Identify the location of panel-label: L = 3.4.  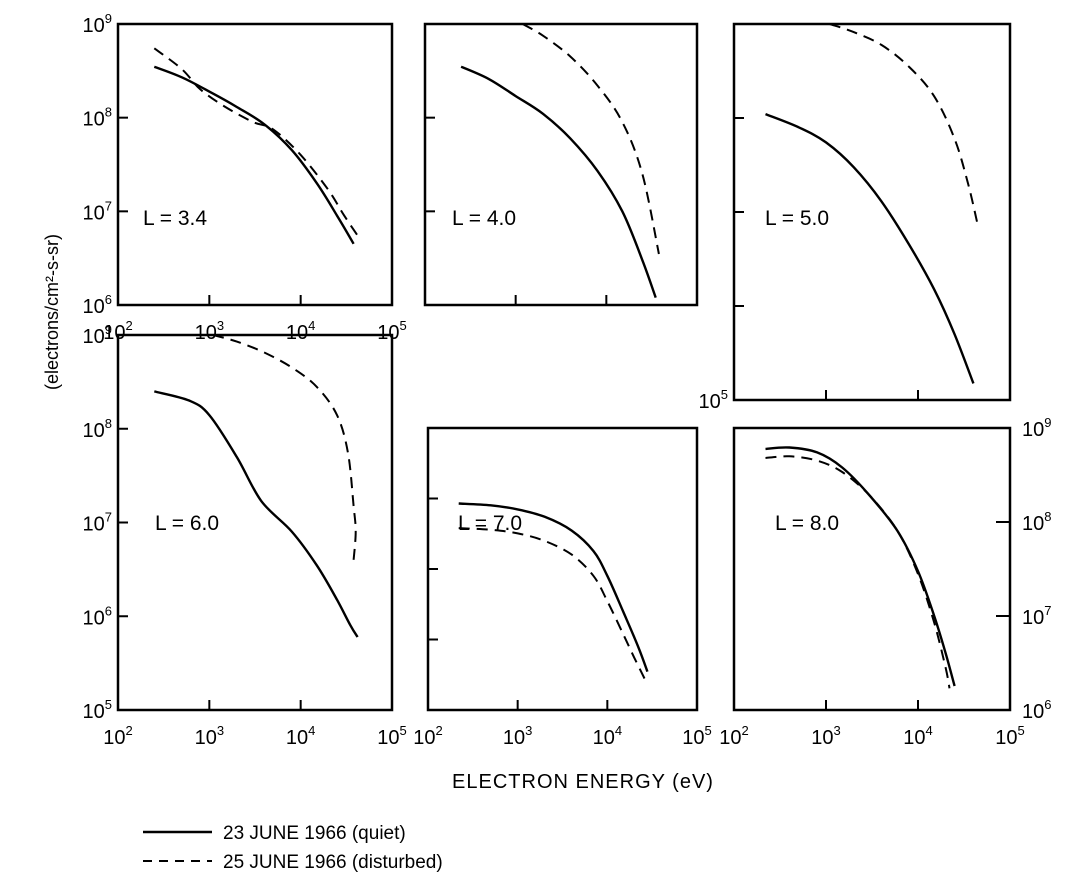
(175, 218).